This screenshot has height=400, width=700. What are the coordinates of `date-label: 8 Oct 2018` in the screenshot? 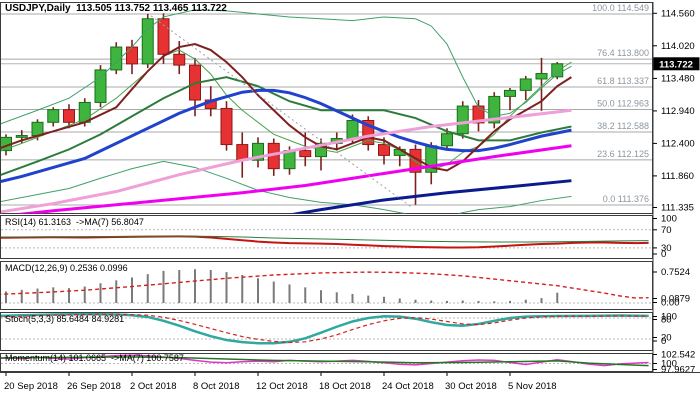 It's located at (216, 386).